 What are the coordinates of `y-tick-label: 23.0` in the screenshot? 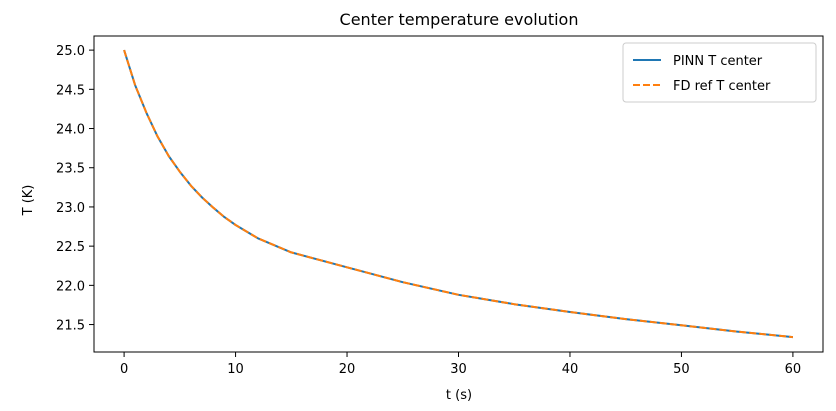 It's located at (70, 208).